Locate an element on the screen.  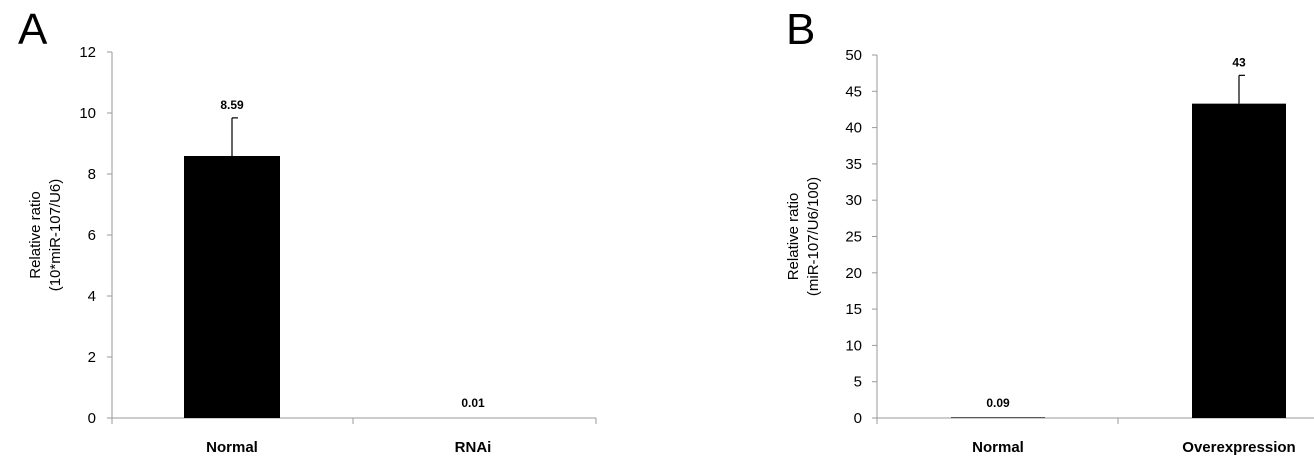
bar-overexpression is located at coordinates (1239, 260).